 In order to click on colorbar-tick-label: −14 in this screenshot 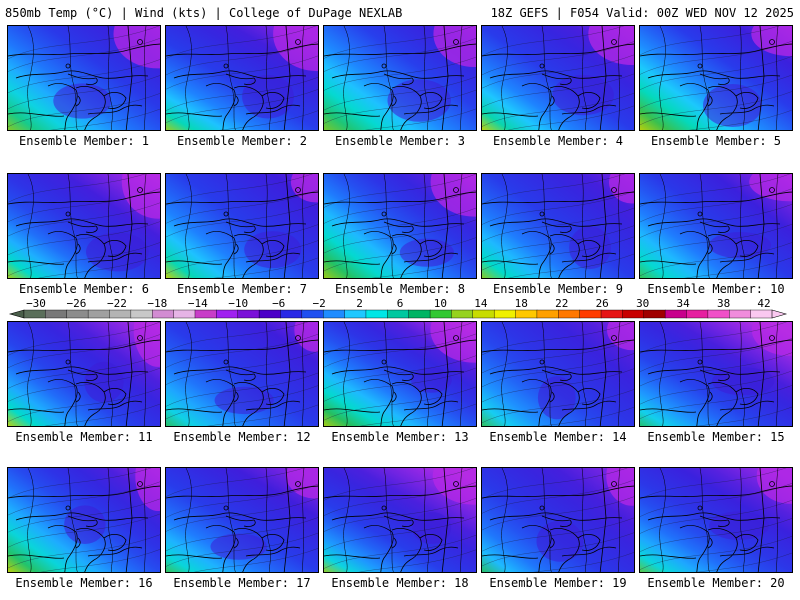, I will do `click(198, 303)`.